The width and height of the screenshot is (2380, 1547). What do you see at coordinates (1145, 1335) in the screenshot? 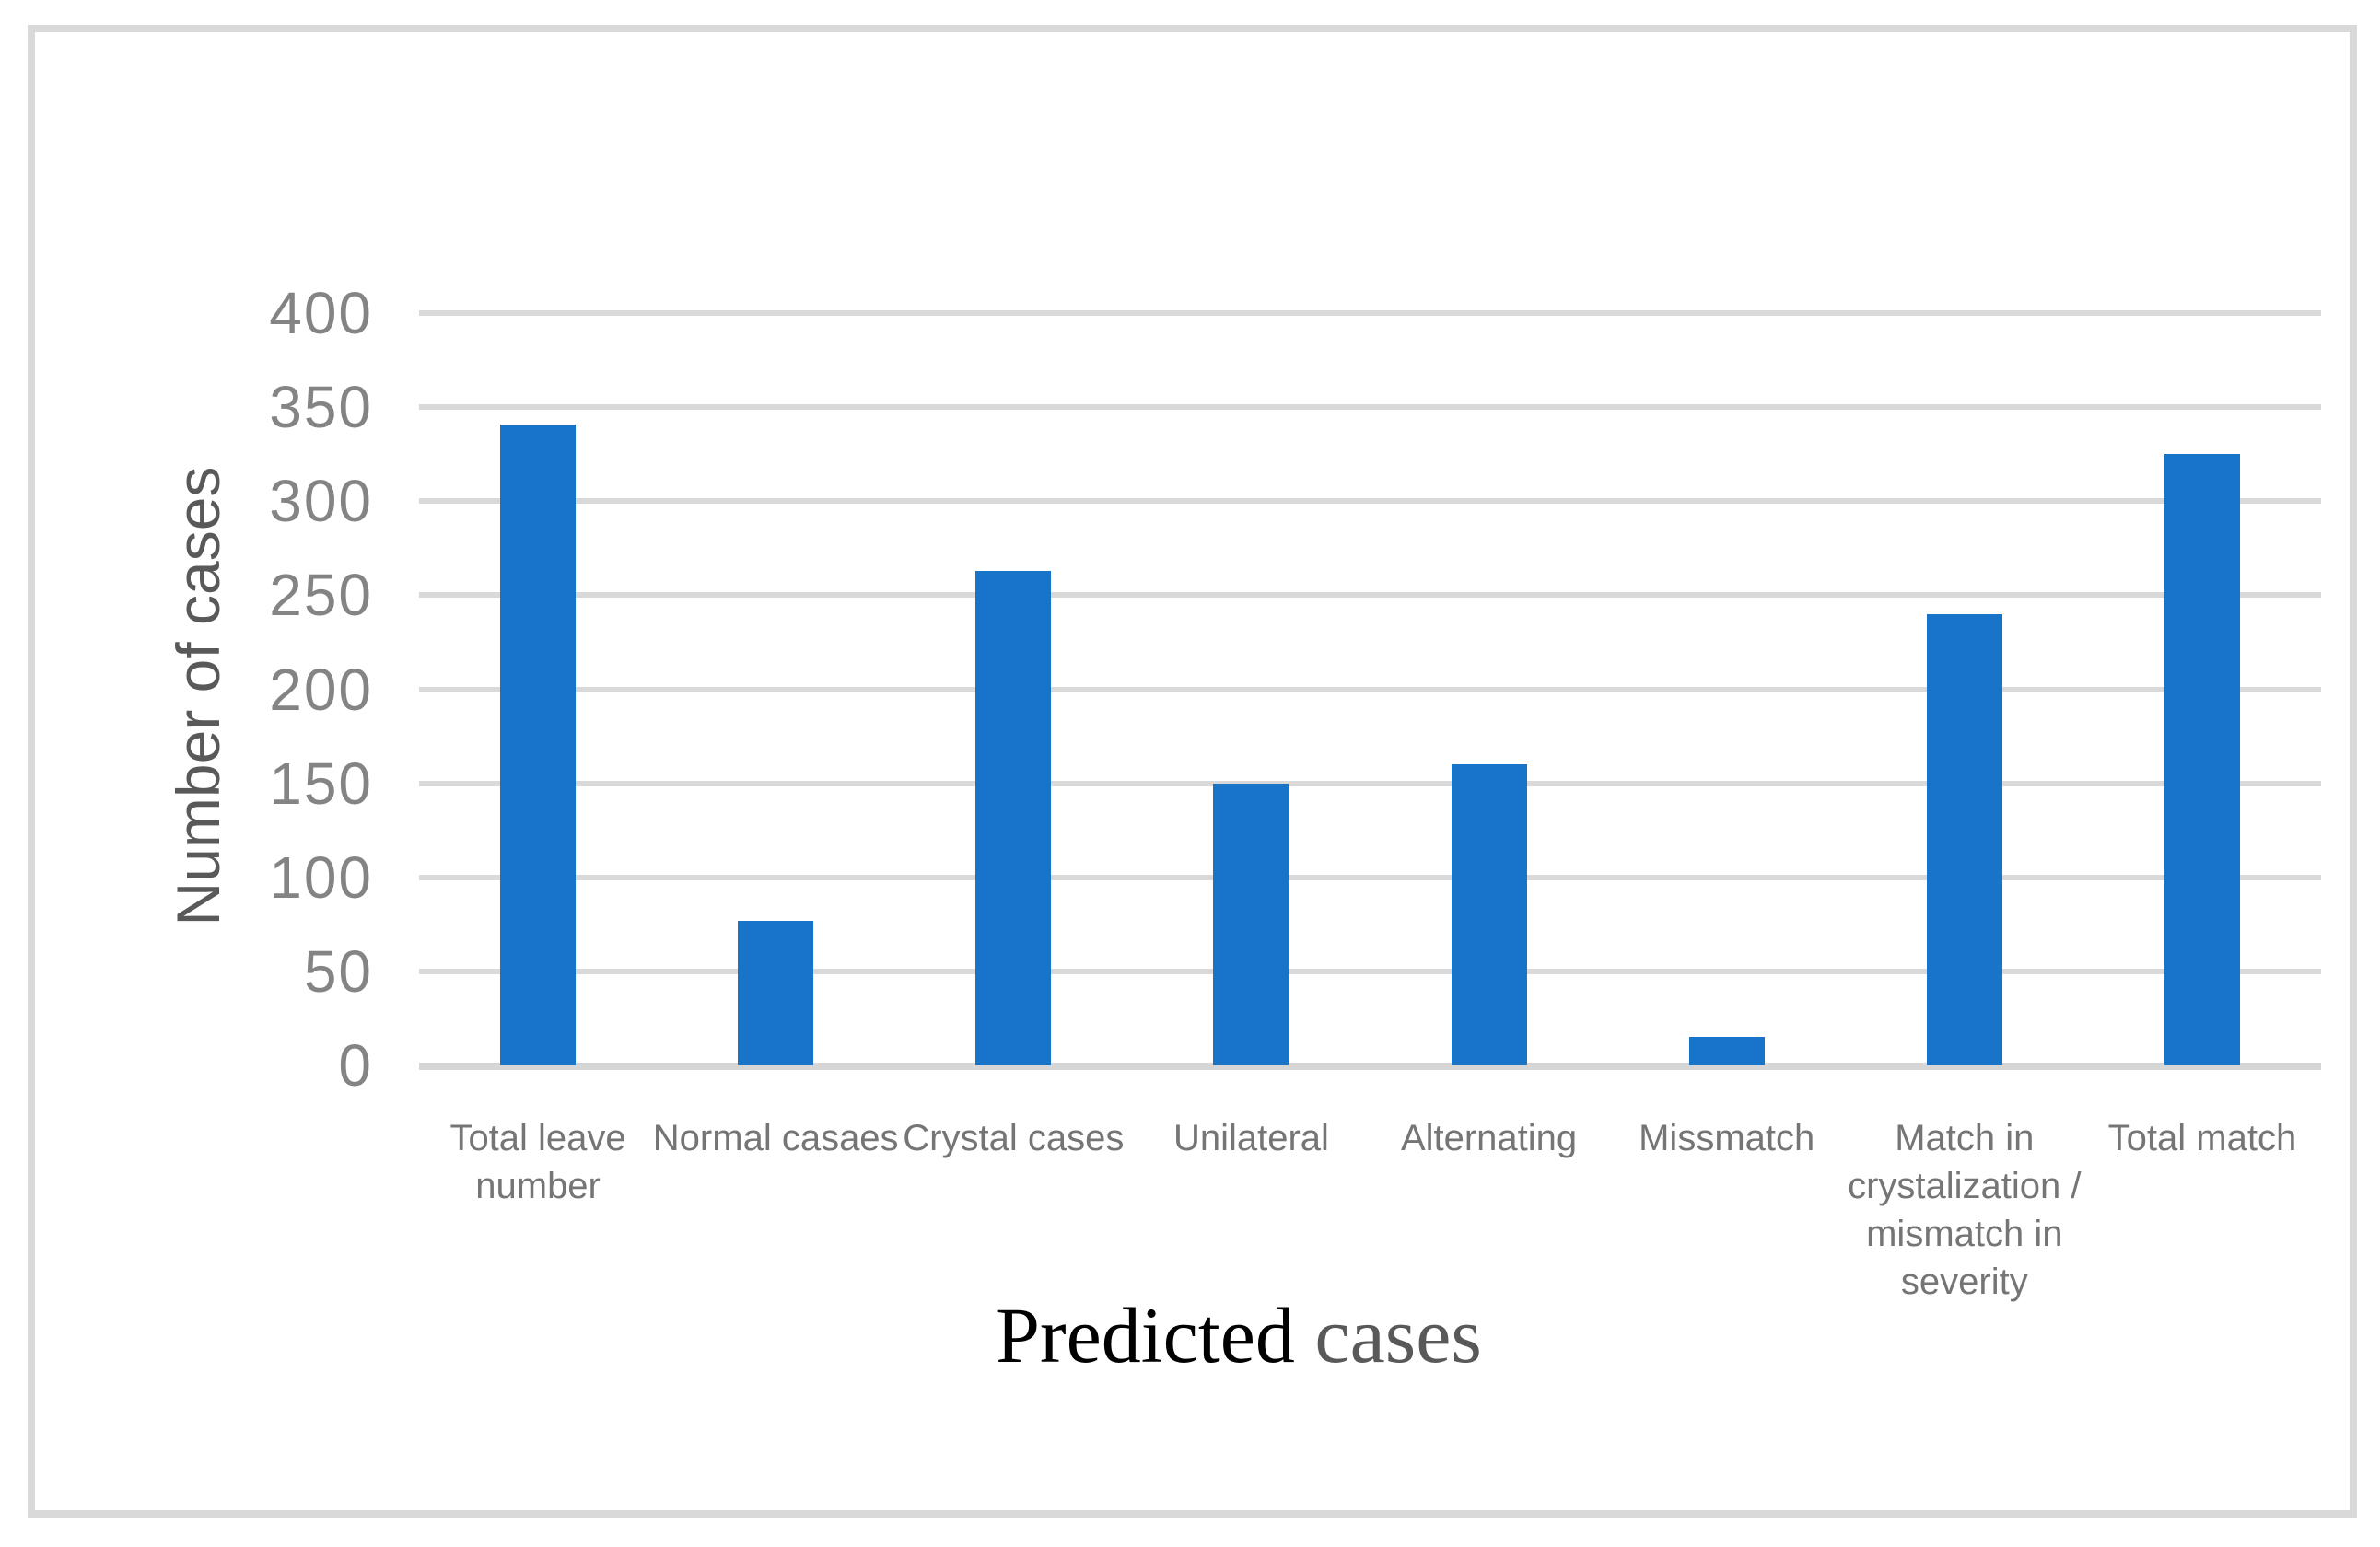
I see `x-axis-title-word-predicted: Predicted` at bounding box center [1145, 1335].